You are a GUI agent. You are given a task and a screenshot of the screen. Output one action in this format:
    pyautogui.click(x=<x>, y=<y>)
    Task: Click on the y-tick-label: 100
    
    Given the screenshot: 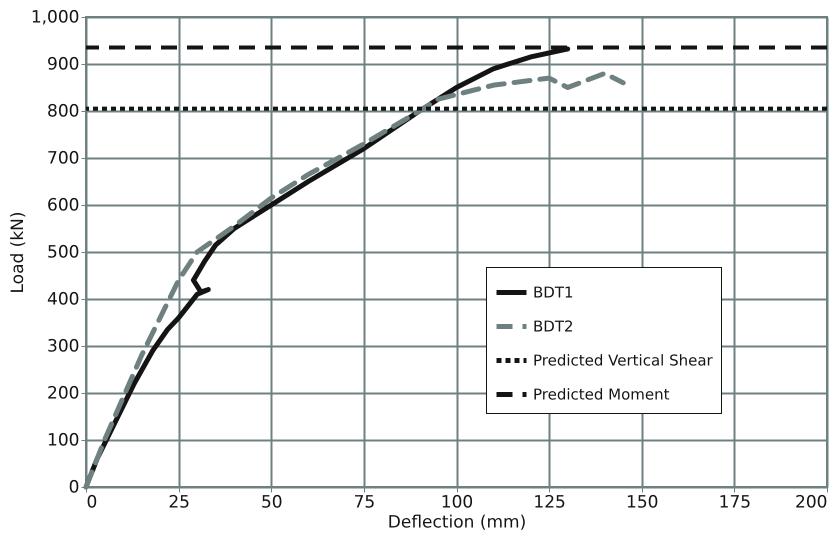 What is the action you would take?
    pyautogui.click(x=63, y=440)
    